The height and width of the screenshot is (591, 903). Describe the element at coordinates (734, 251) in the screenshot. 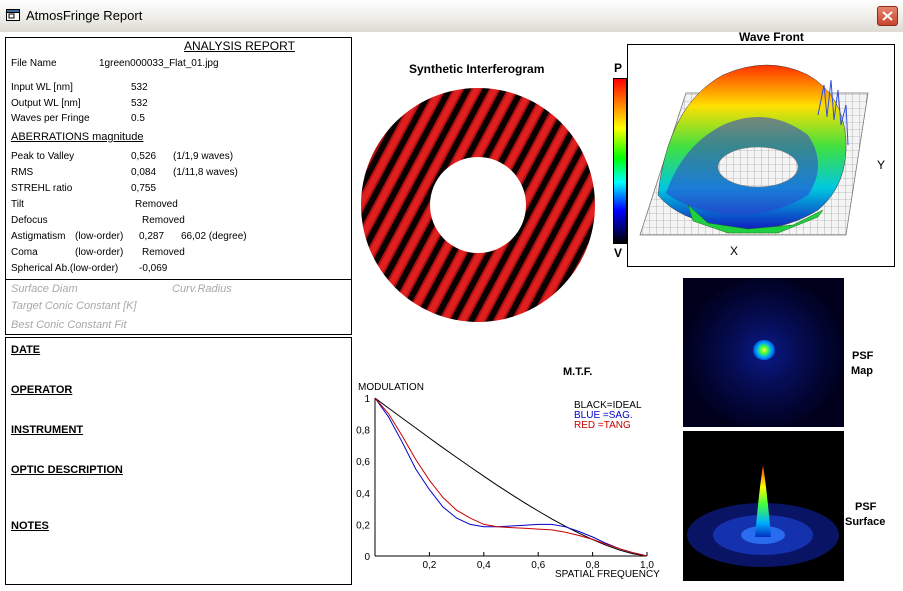

I see `wavefront-axis-x: X` at that location.